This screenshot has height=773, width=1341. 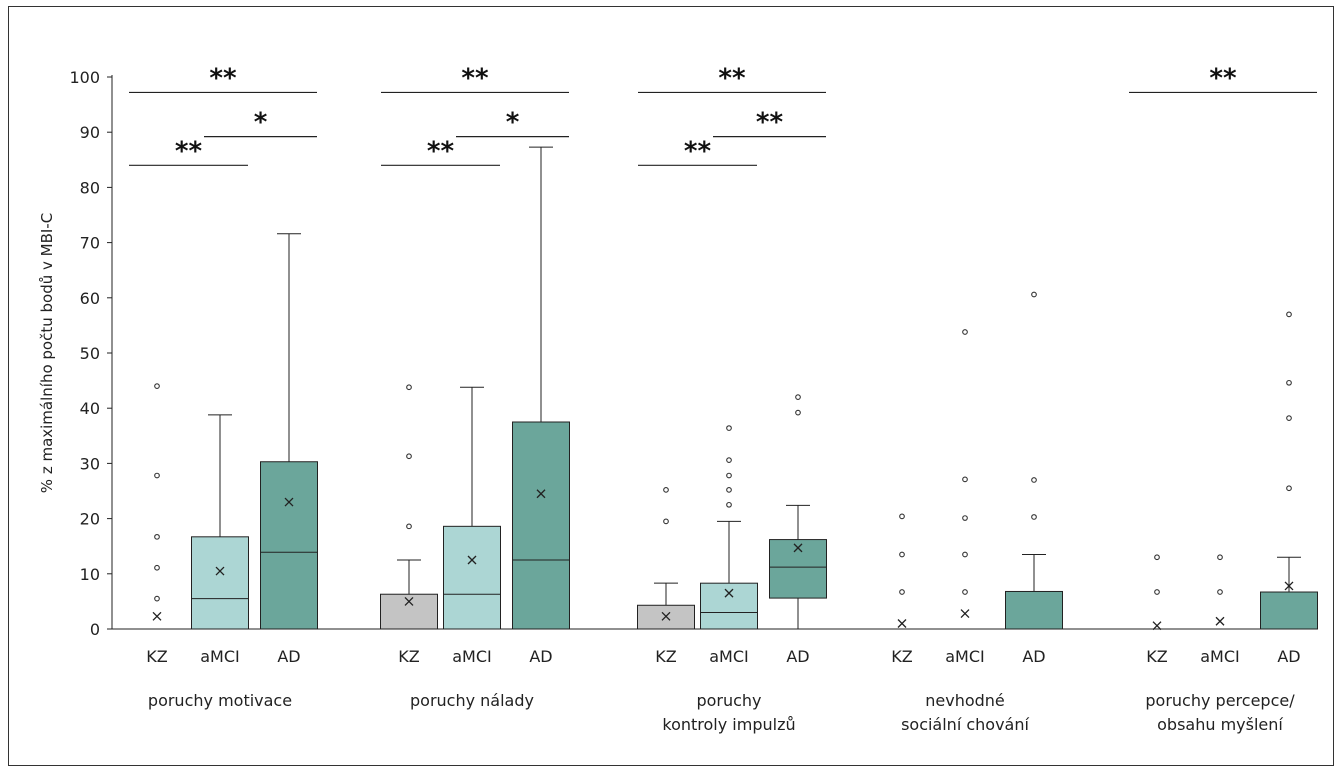 What do you see at coordinates (90, 298) in the screenshot?
I see `y-tick-label: 60` at bounding box center [90, 298].